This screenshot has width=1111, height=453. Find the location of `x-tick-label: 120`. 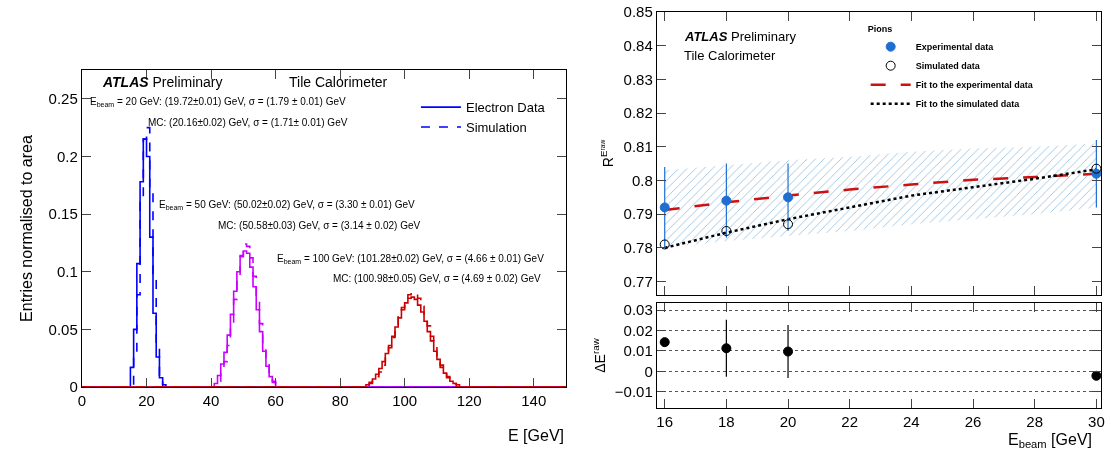

x-tick-label: 120 is located at coordinates (469, 401).